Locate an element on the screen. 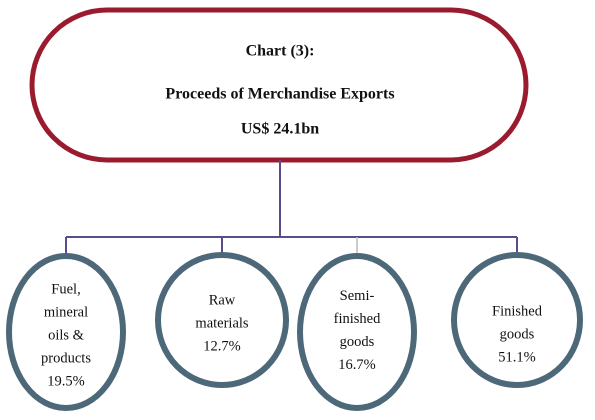 This screenshot has width=595, height=420. node-label: mineral is located at coordinates (66, 312).